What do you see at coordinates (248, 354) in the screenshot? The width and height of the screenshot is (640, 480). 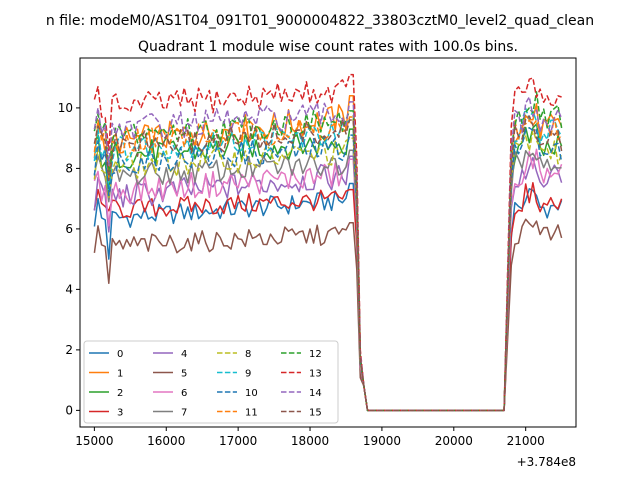 I see `legend-label-8: 8` at bounding box center [248, 354].